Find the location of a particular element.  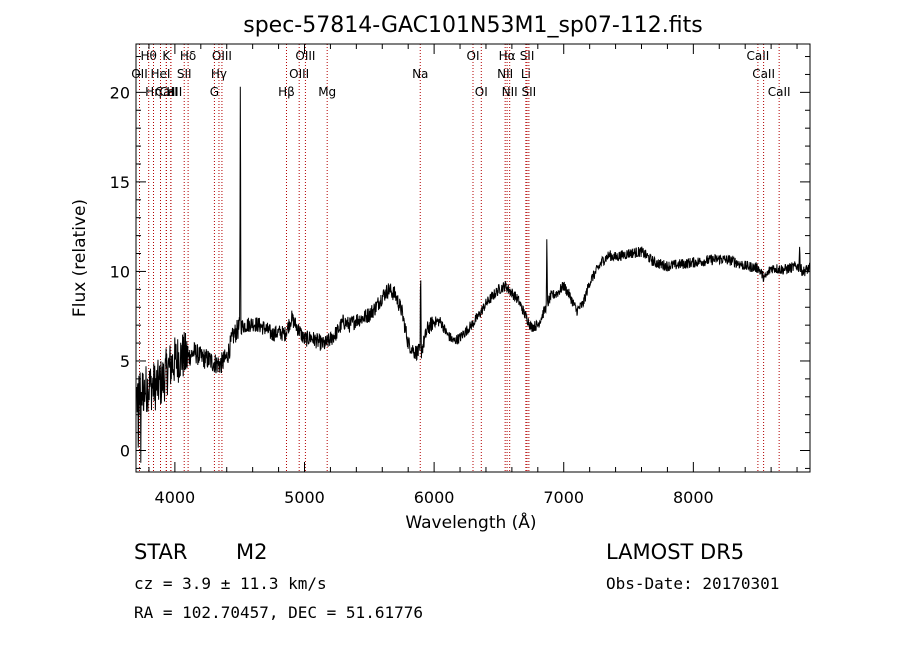

x-tick-label: 4000 is located at coordinates (175, 497).